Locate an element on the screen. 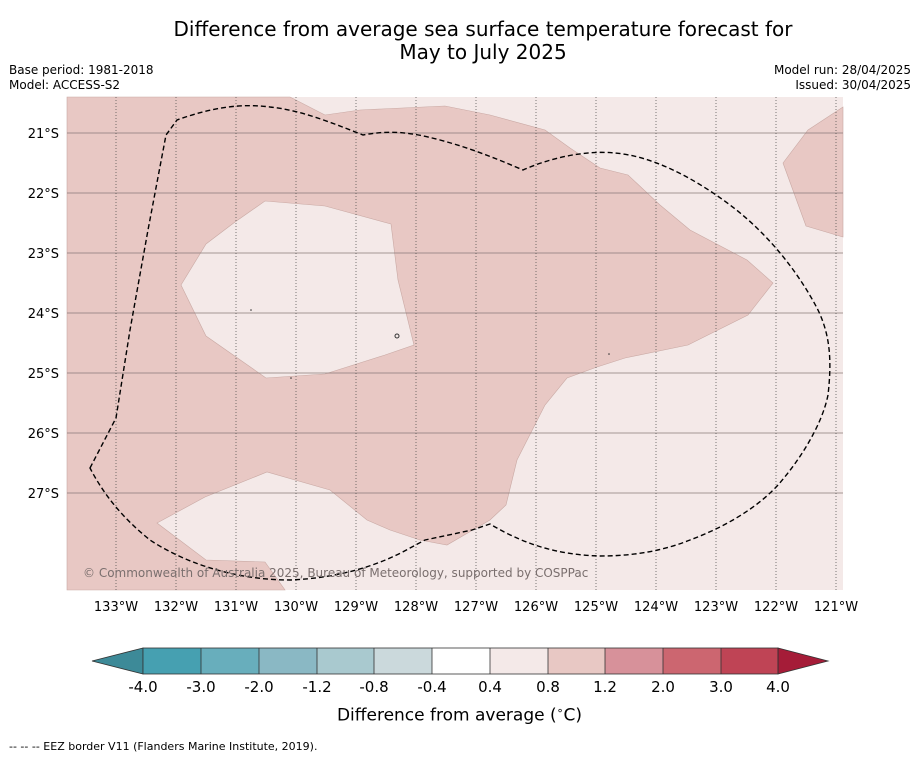  model-name: Model: ACCESS-S2 is located at coordinates (65, 85).